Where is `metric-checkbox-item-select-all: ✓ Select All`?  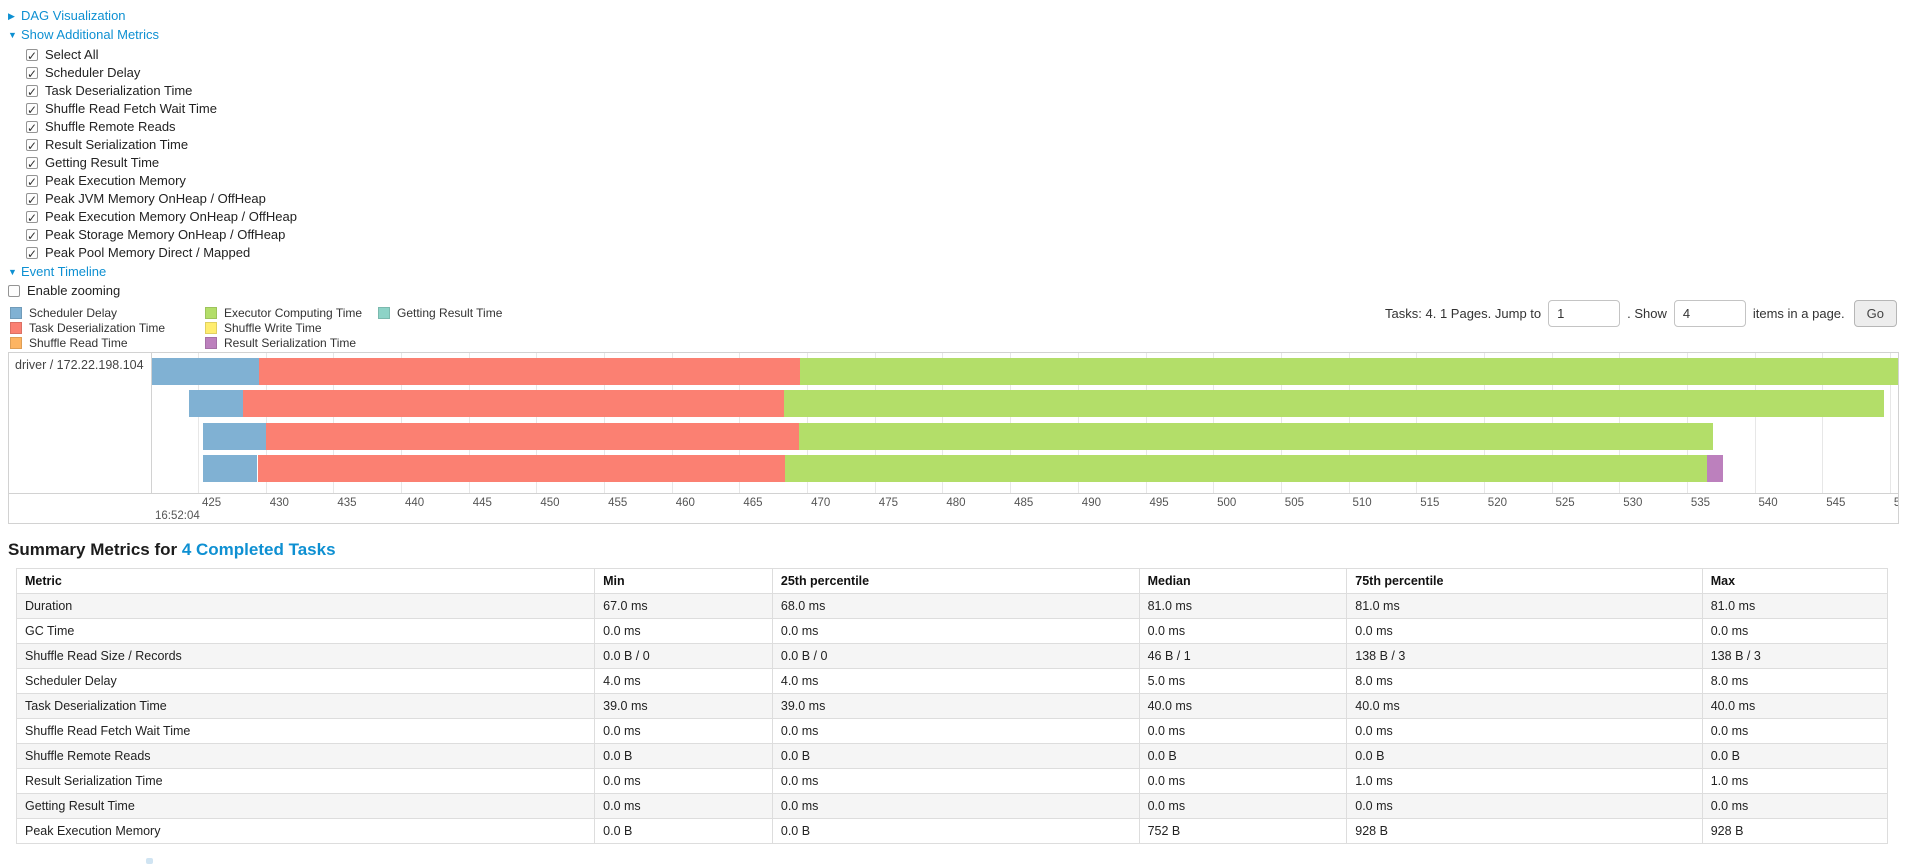
metric-checkbox-item-select-all: ✓ Select All is located at coordinates (161, 55).